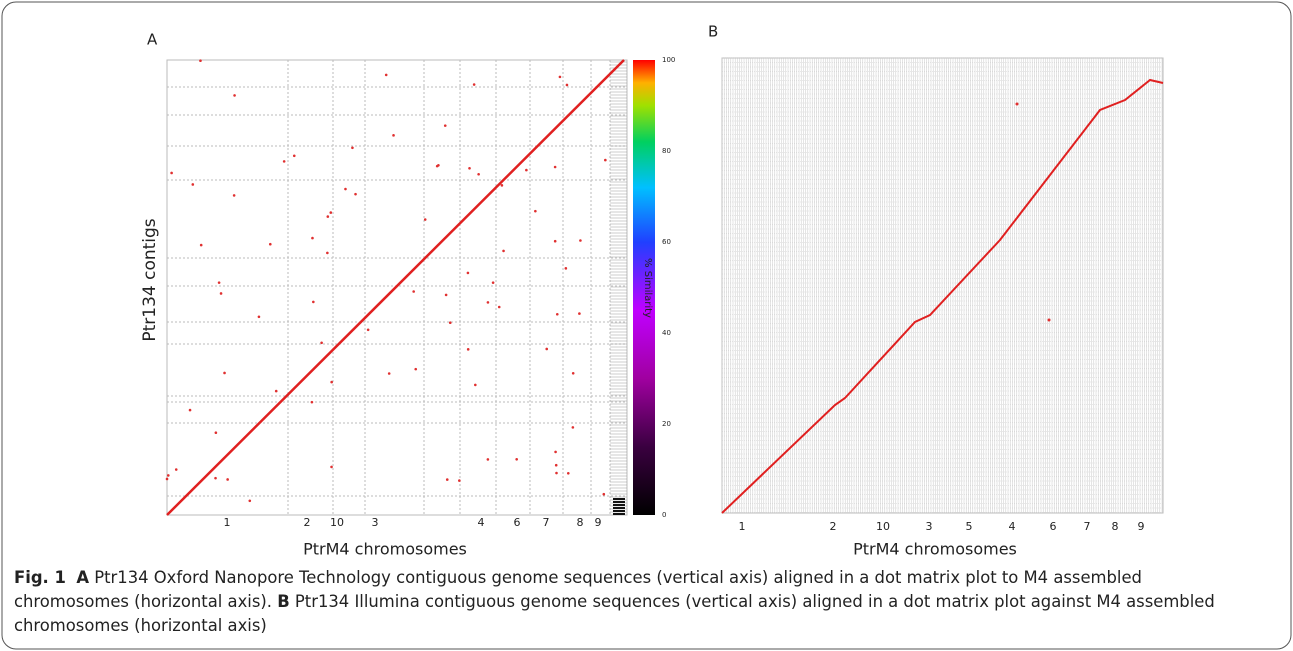 This screenshot has width=1293, height=651. What do you see at coordinates (283, 601) in the screenshot?
I see `caption-label: B` at bounding box center [283, 601].